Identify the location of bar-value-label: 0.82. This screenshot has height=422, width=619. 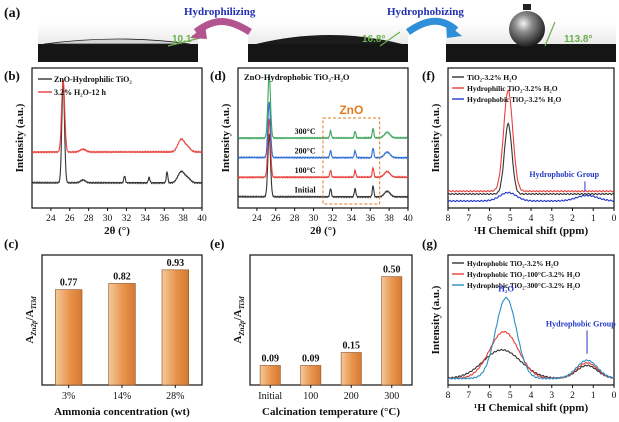
(122, 276).